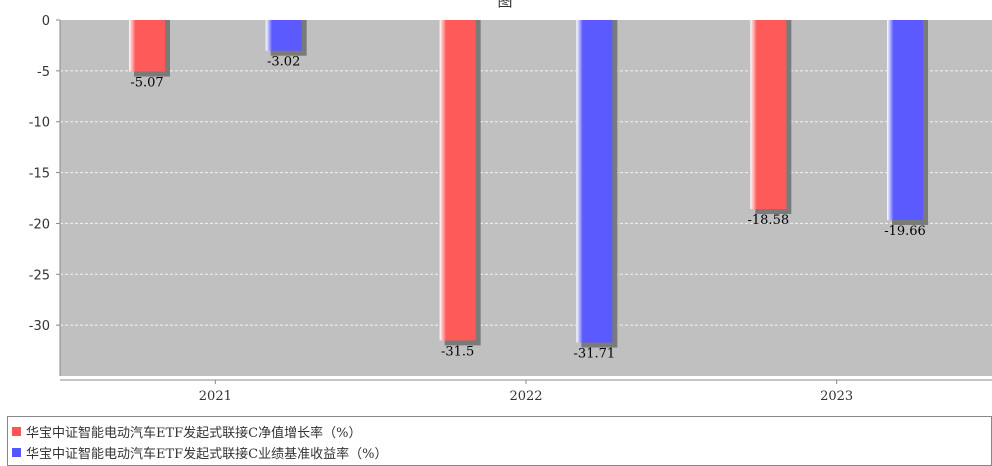 Image resolution: width=992 pixels, height=466 pixels. What do you see at coordinates (39, 123) in the screenshot?
I see `y-tick-label: -10` at bounding box center [39, 123].